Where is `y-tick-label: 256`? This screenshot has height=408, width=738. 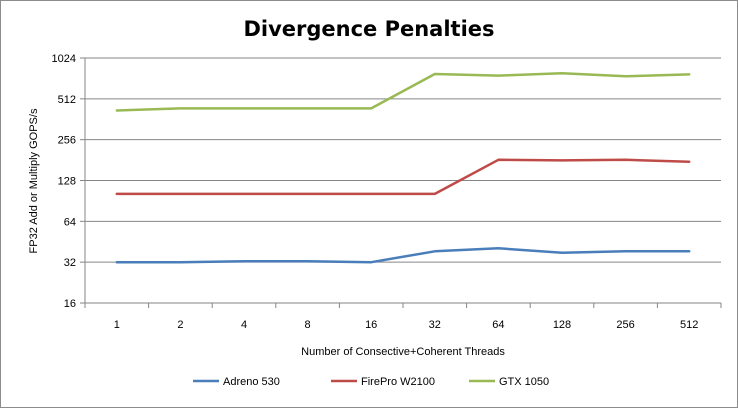 y-tick-label: 256 is located at coordinates (67, 141).